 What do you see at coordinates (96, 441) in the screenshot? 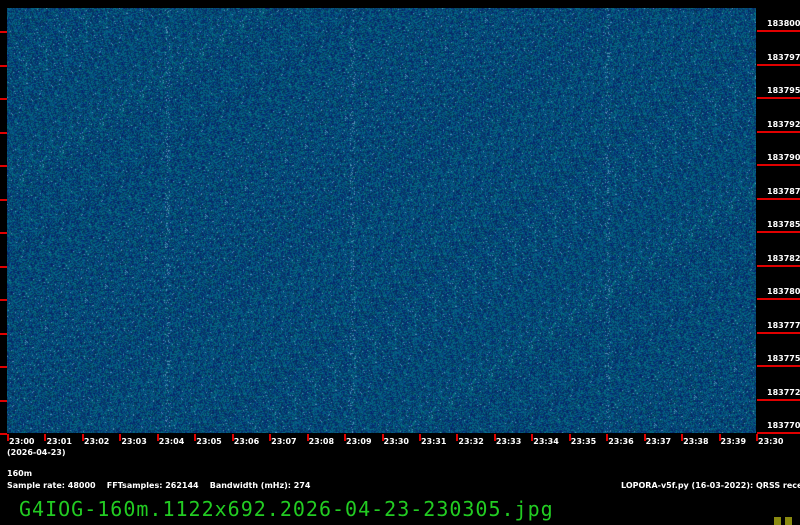
I see `time-label: 23:02` at bounding box center [96, 441].